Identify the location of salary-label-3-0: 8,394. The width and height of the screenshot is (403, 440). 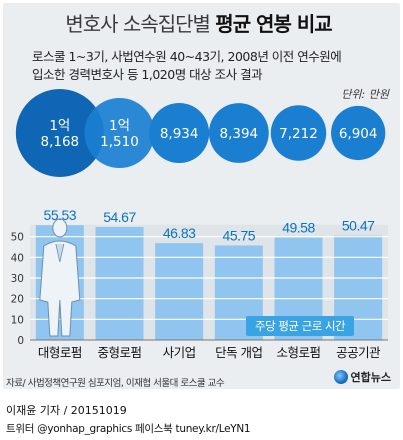
(239, 134).